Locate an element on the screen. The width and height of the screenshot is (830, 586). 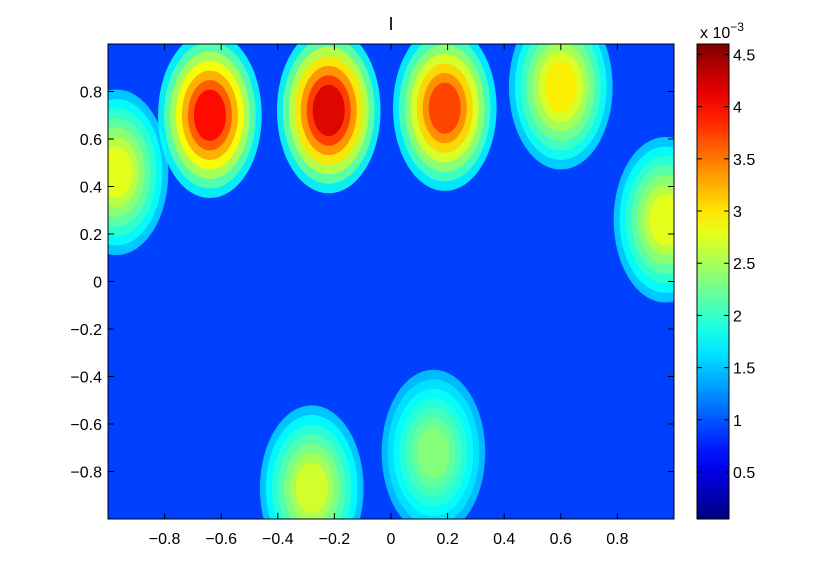
x-tick-label: 0.6 is located at coordinates (561, 539).